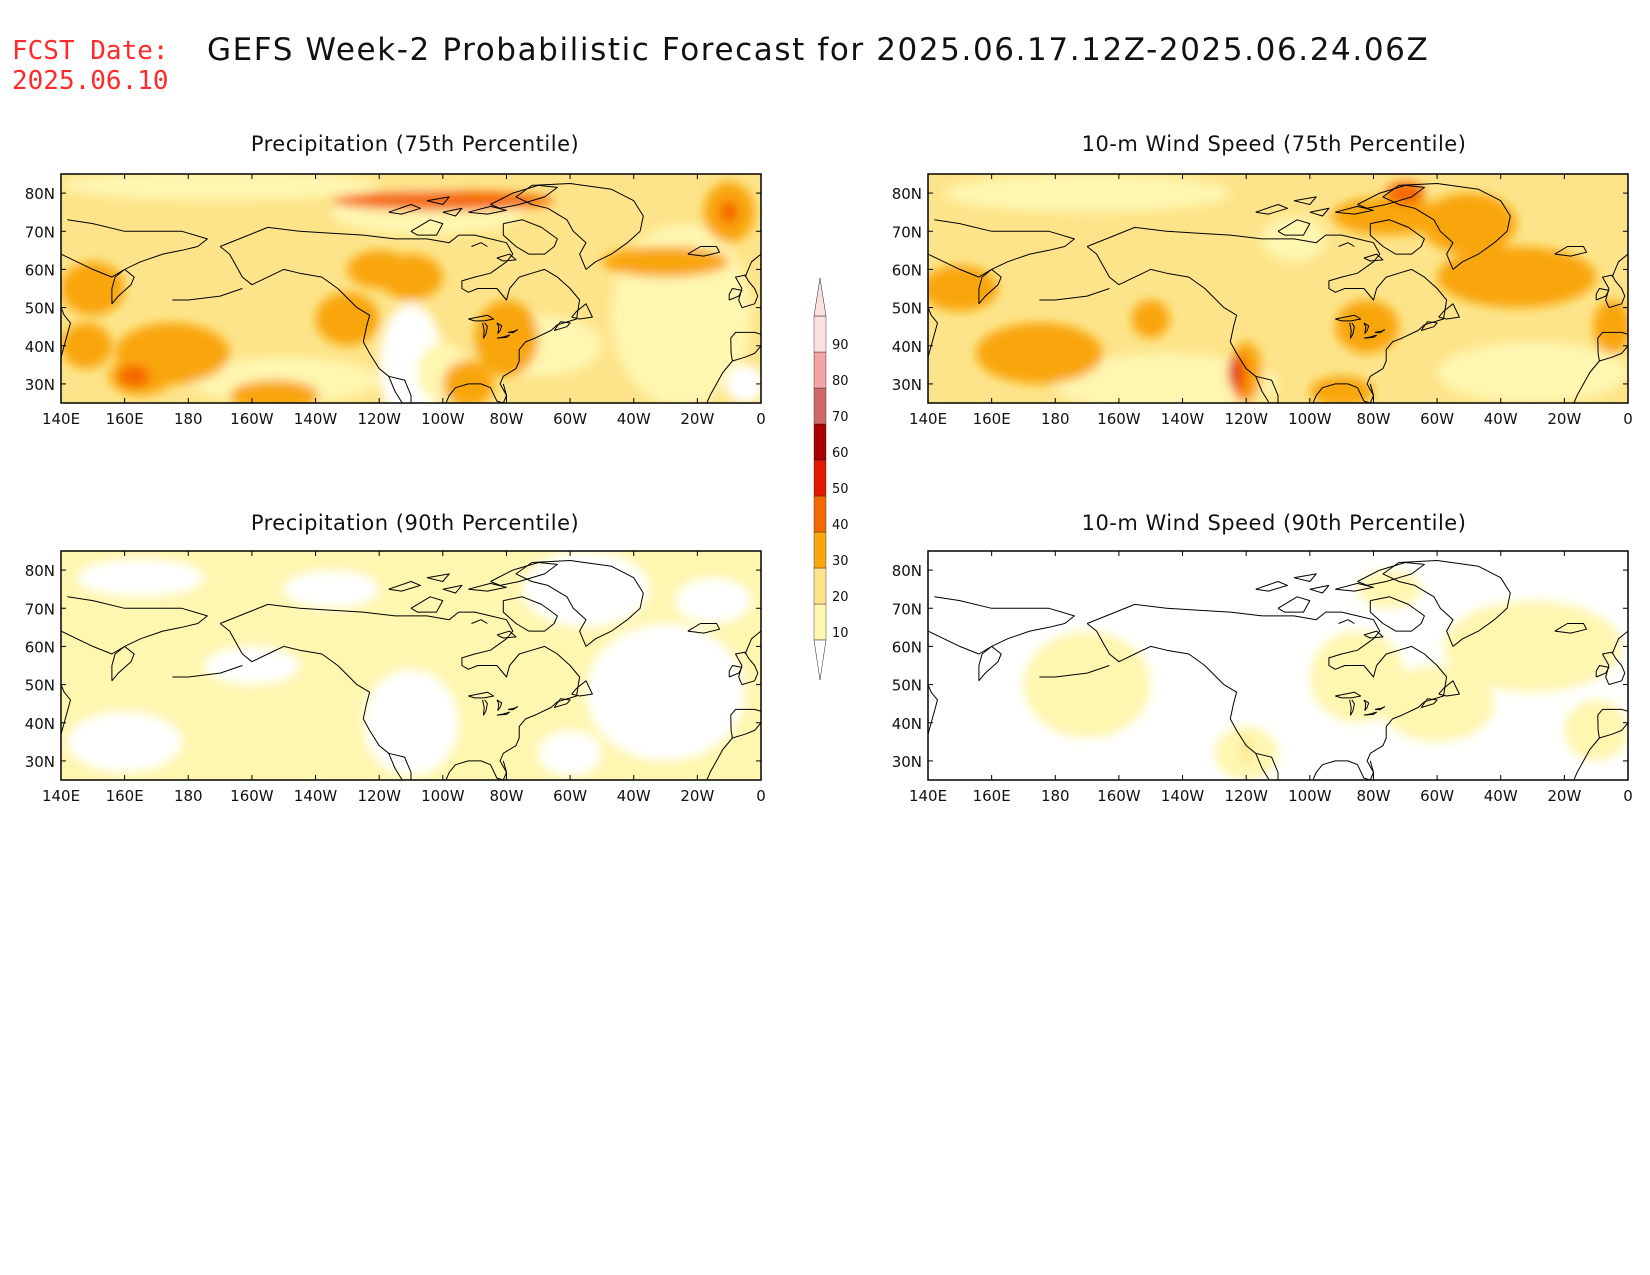 The width and height of the screenshot is (1650, 1275). Describe the element at coordinates (840, 489) in the screenshot. I see `colorbar-label: 50` at that location.